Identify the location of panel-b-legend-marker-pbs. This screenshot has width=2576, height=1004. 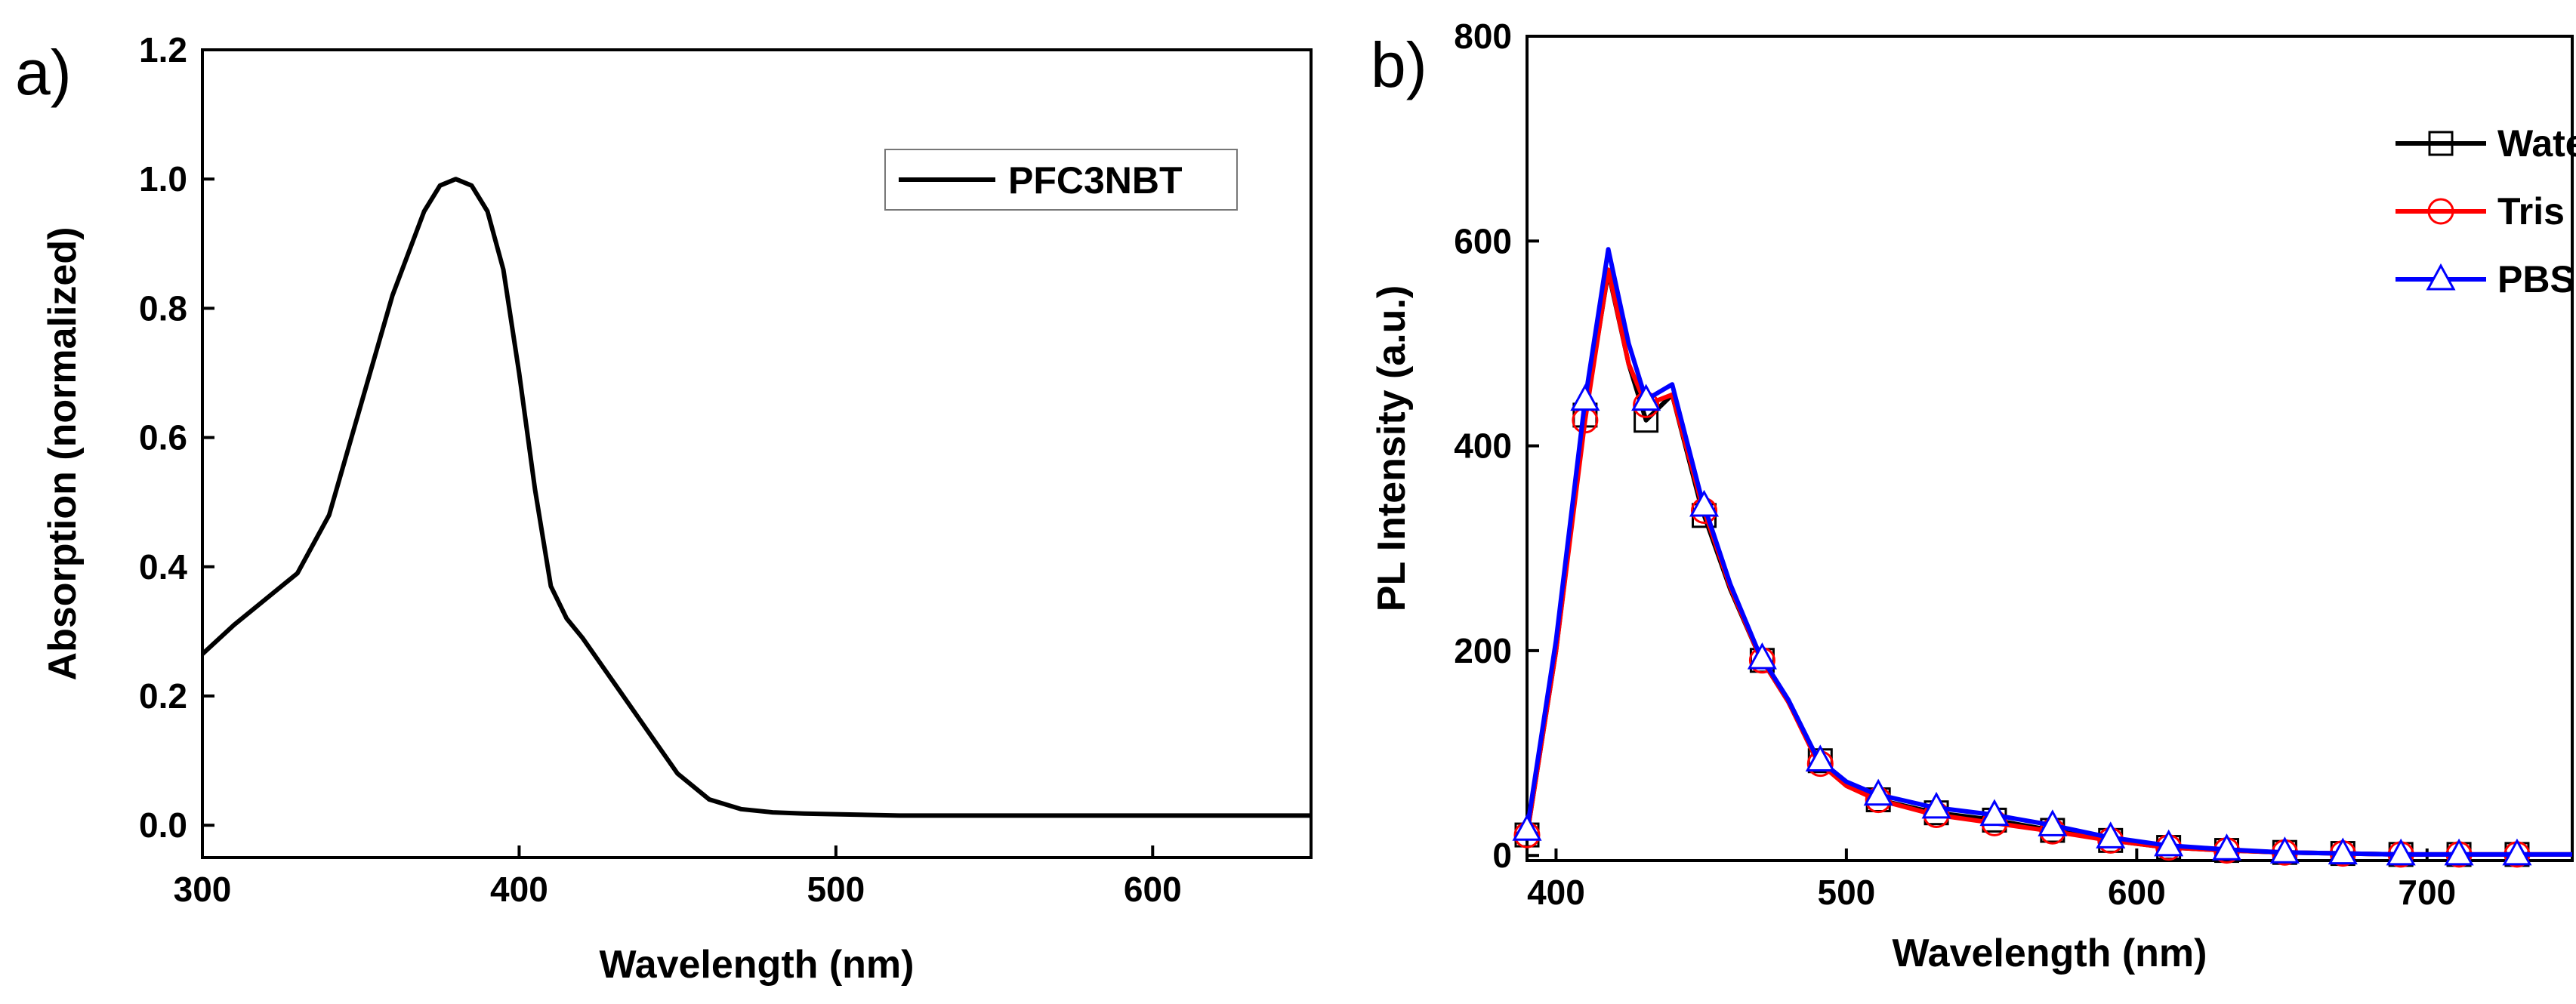
(2441, 277).